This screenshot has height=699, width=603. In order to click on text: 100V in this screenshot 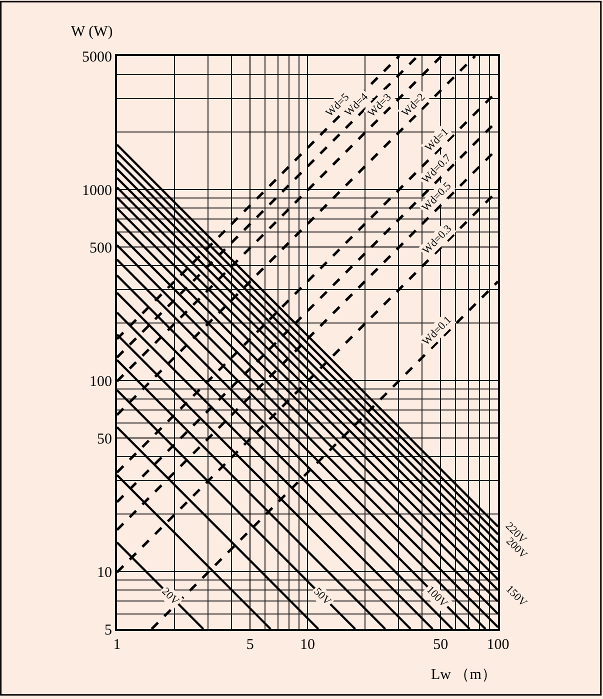, I will do `click(437, 597)`.